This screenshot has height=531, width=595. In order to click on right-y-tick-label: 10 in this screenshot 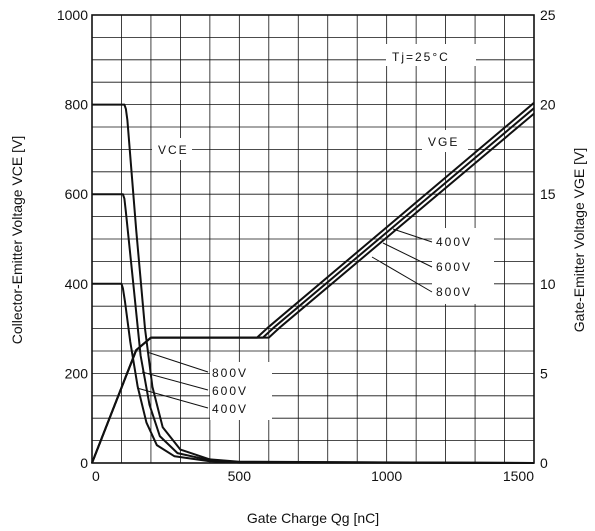, I will do `click(548, 284)`.